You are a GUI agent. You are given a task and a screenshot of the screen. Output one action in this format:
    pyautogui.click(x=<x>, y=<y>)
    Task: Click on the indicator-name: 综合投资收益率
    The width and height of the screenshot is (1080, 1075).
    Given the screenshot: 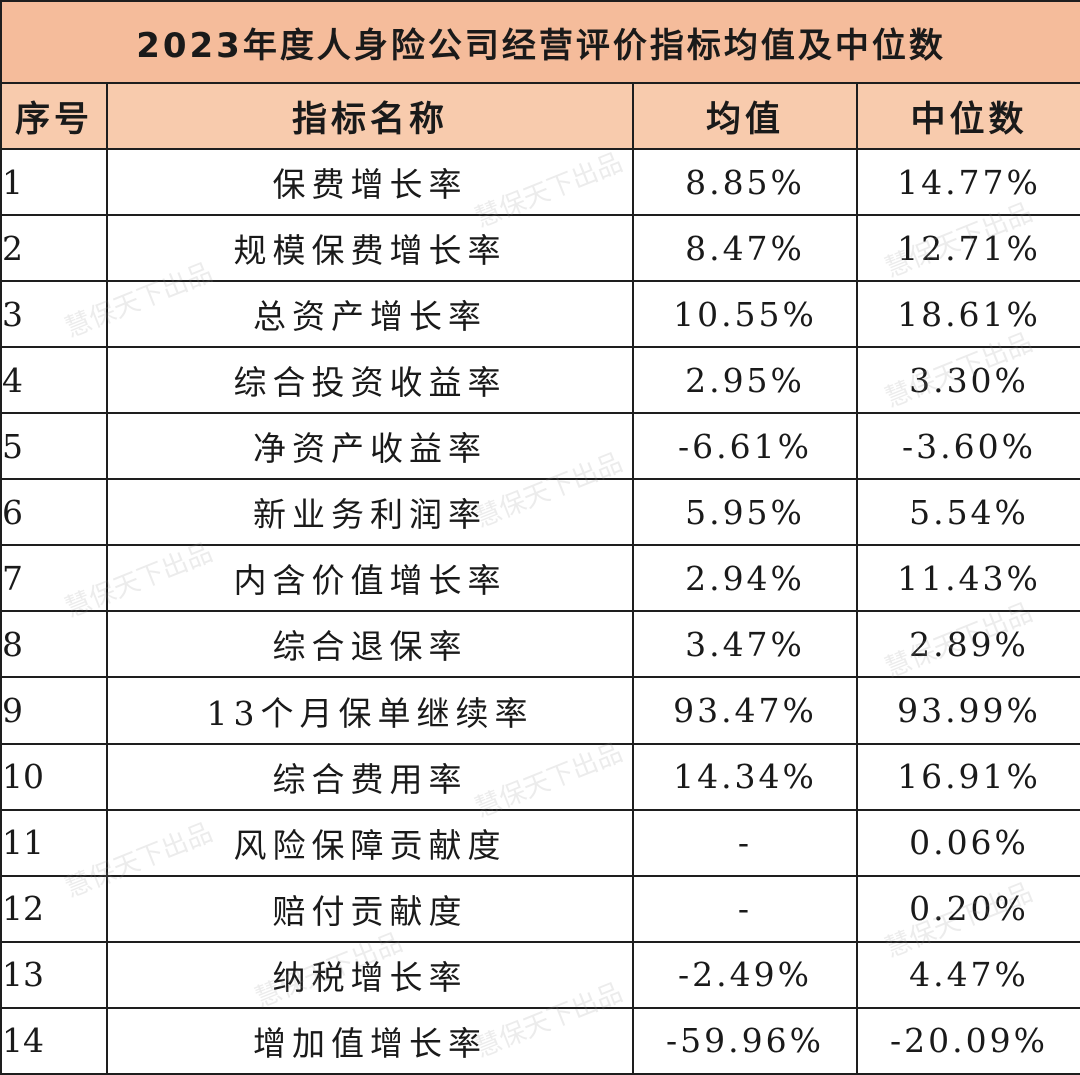 What is the action you would take?
    pyautogui.click(x=370, y=380)
    